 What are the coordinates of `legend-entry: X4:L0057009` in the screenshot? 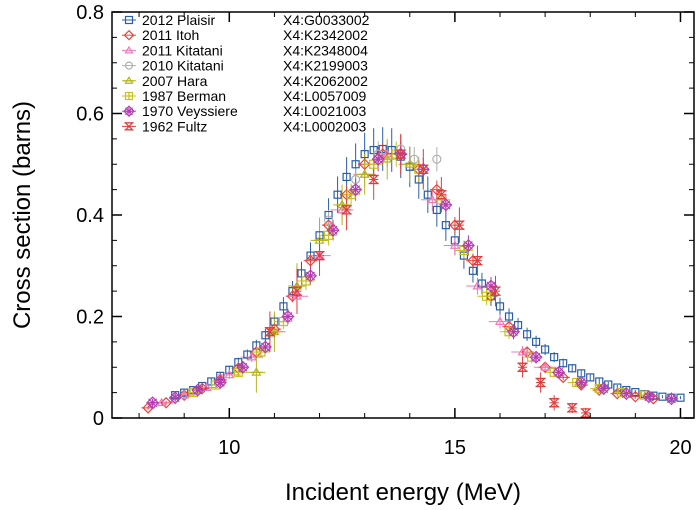 It's located at (325, 96).